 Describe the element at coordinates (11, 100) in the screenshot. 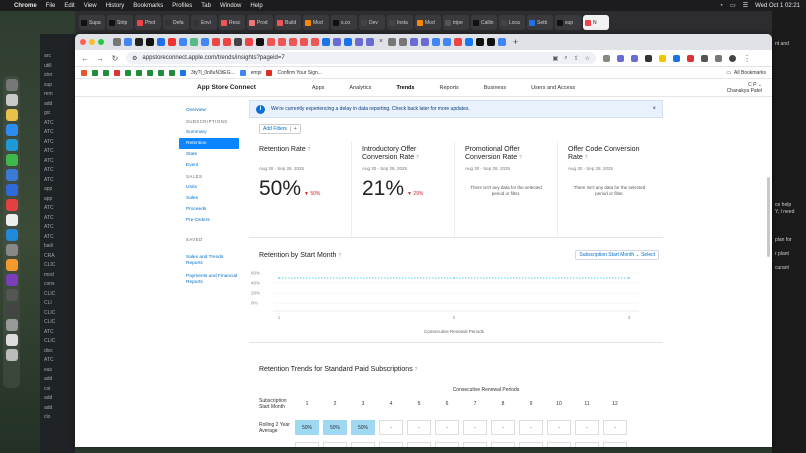

I see `launchpad-icon` at that location.